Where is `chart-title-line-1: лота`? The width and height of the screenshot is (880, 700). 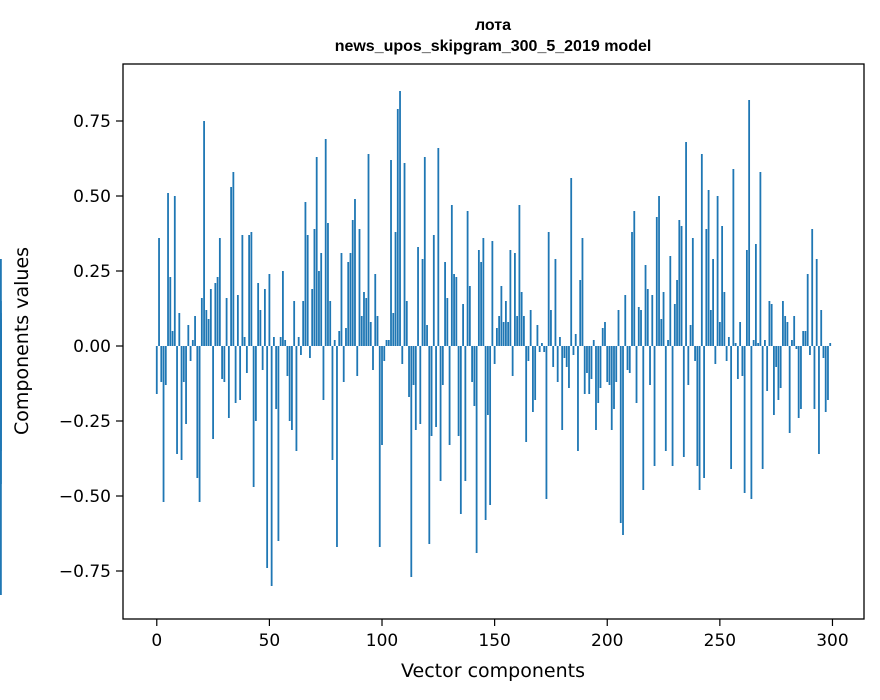 chart-title-line-1: лота is located at coordinates (493, 25).